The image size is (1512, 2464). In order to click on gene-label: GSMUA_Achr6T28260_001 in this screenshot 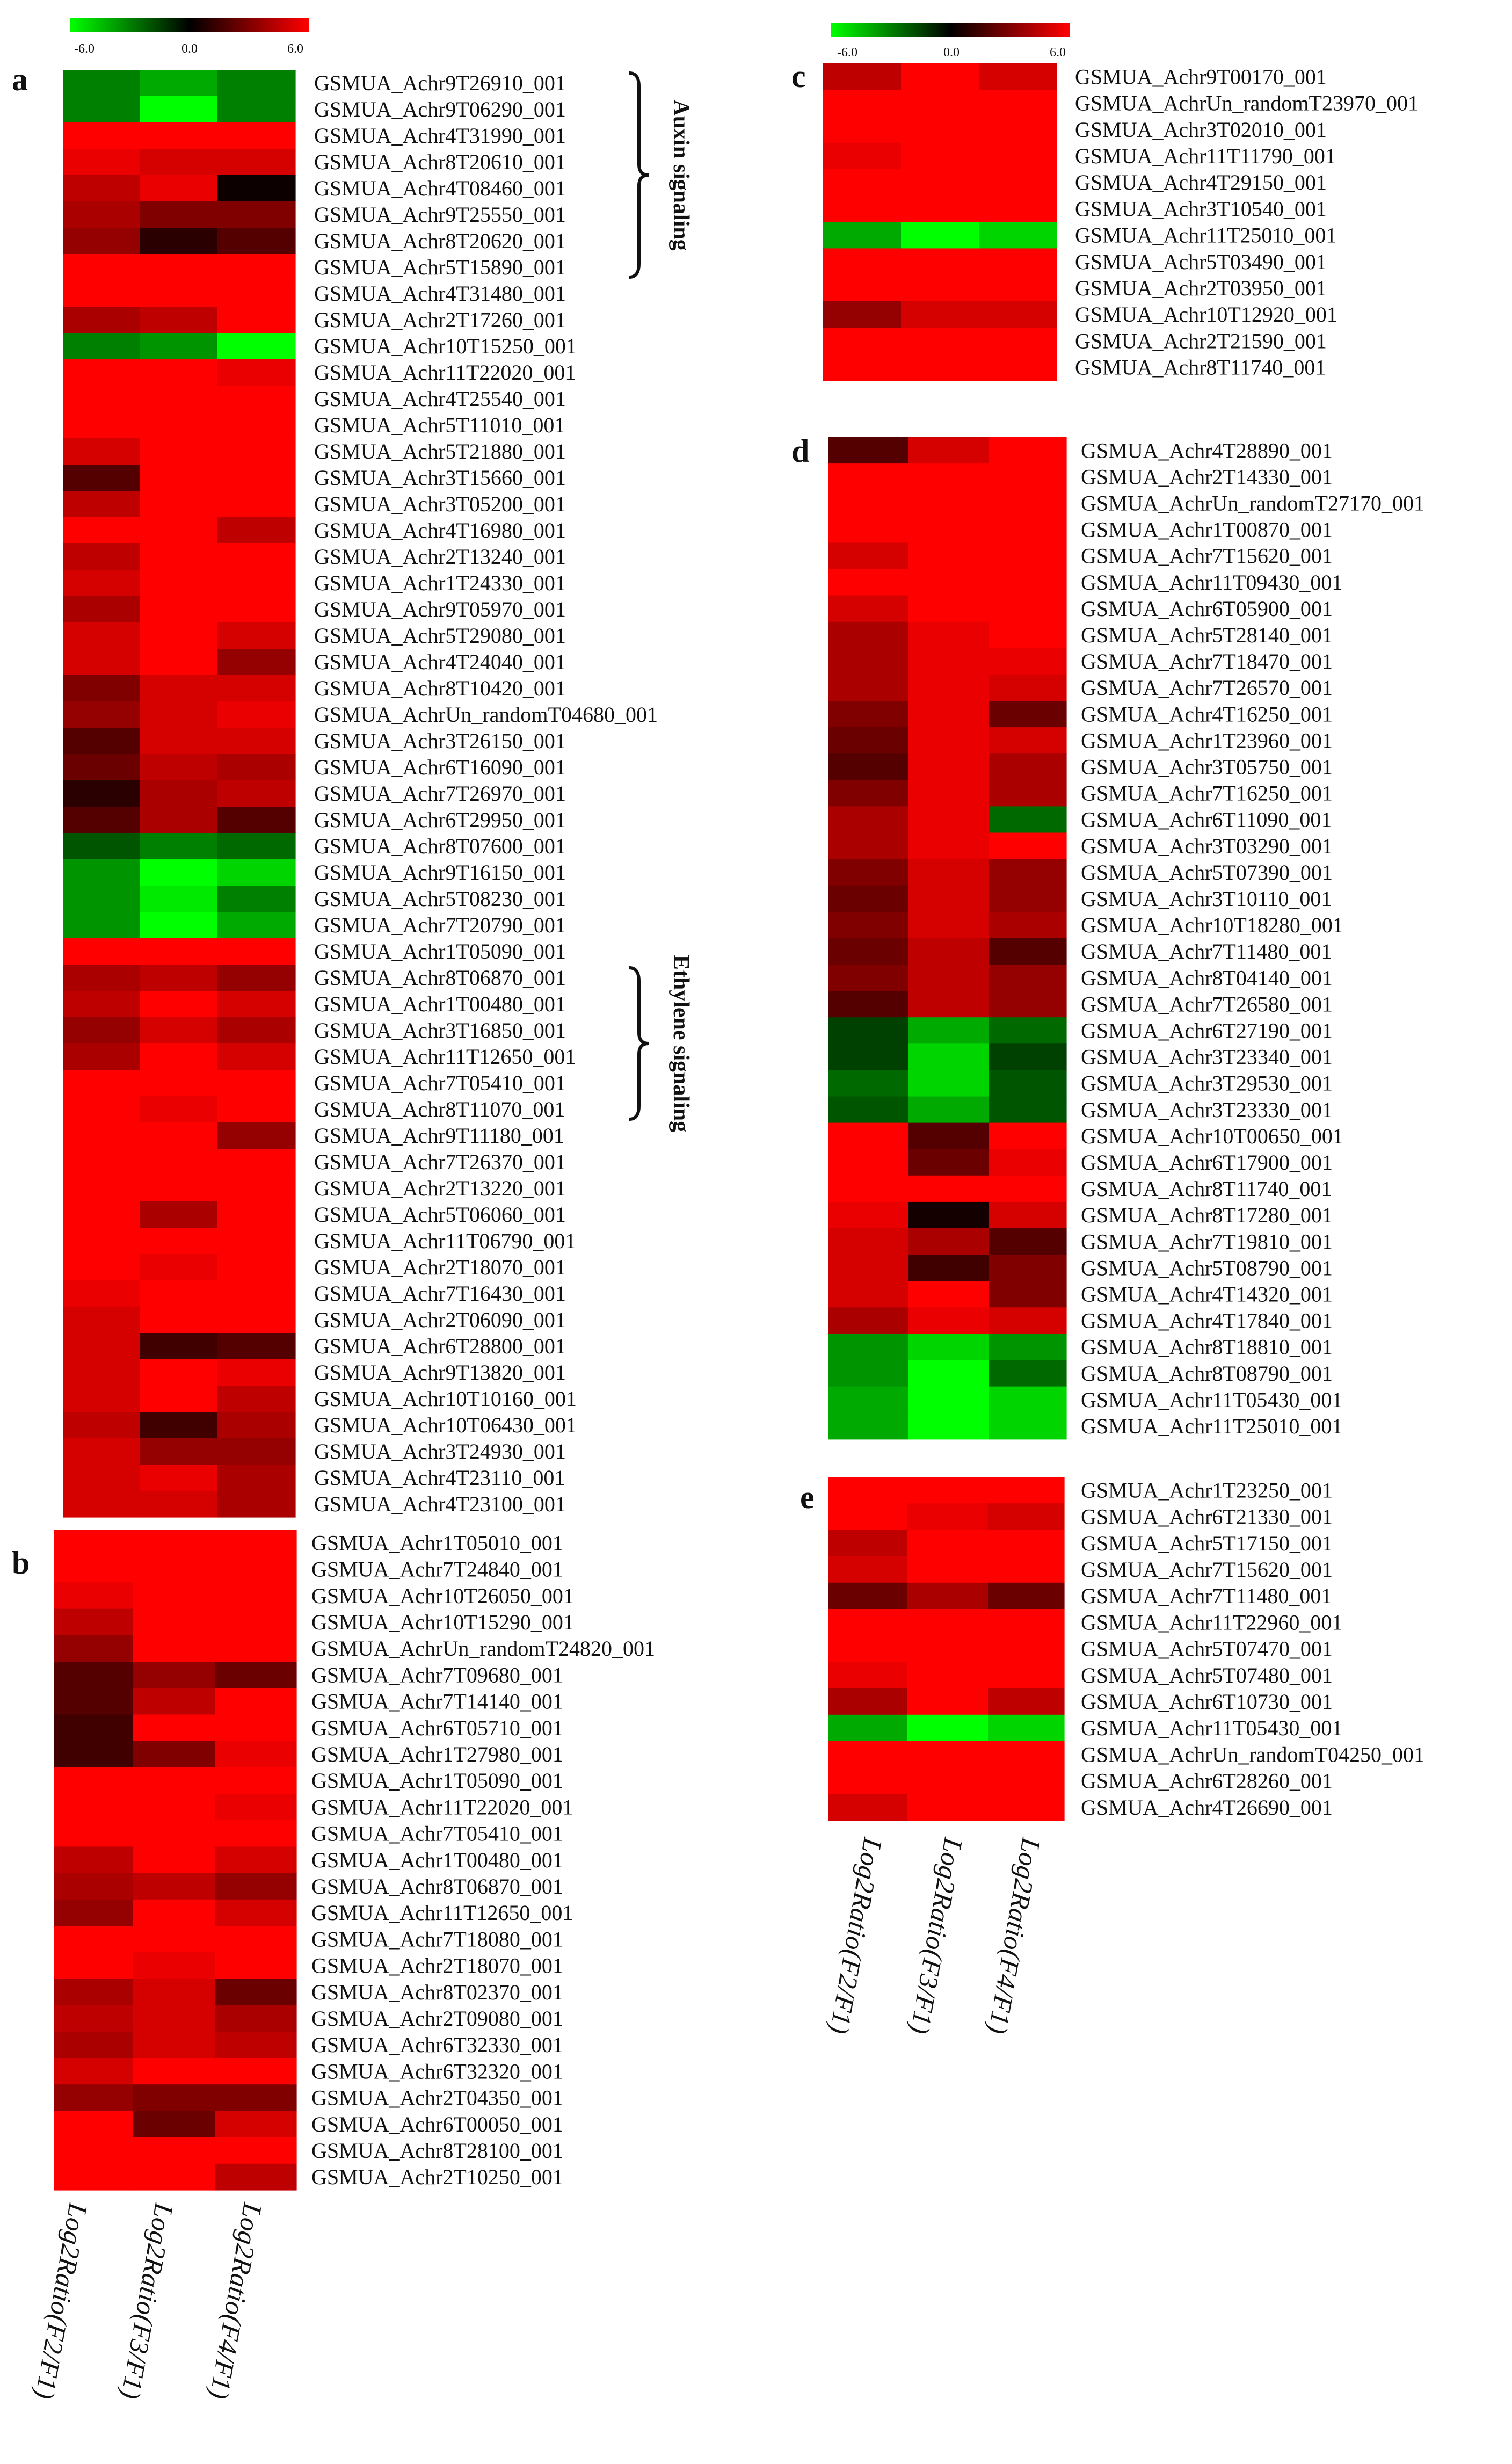, I will do `click(1207, 1781)`.